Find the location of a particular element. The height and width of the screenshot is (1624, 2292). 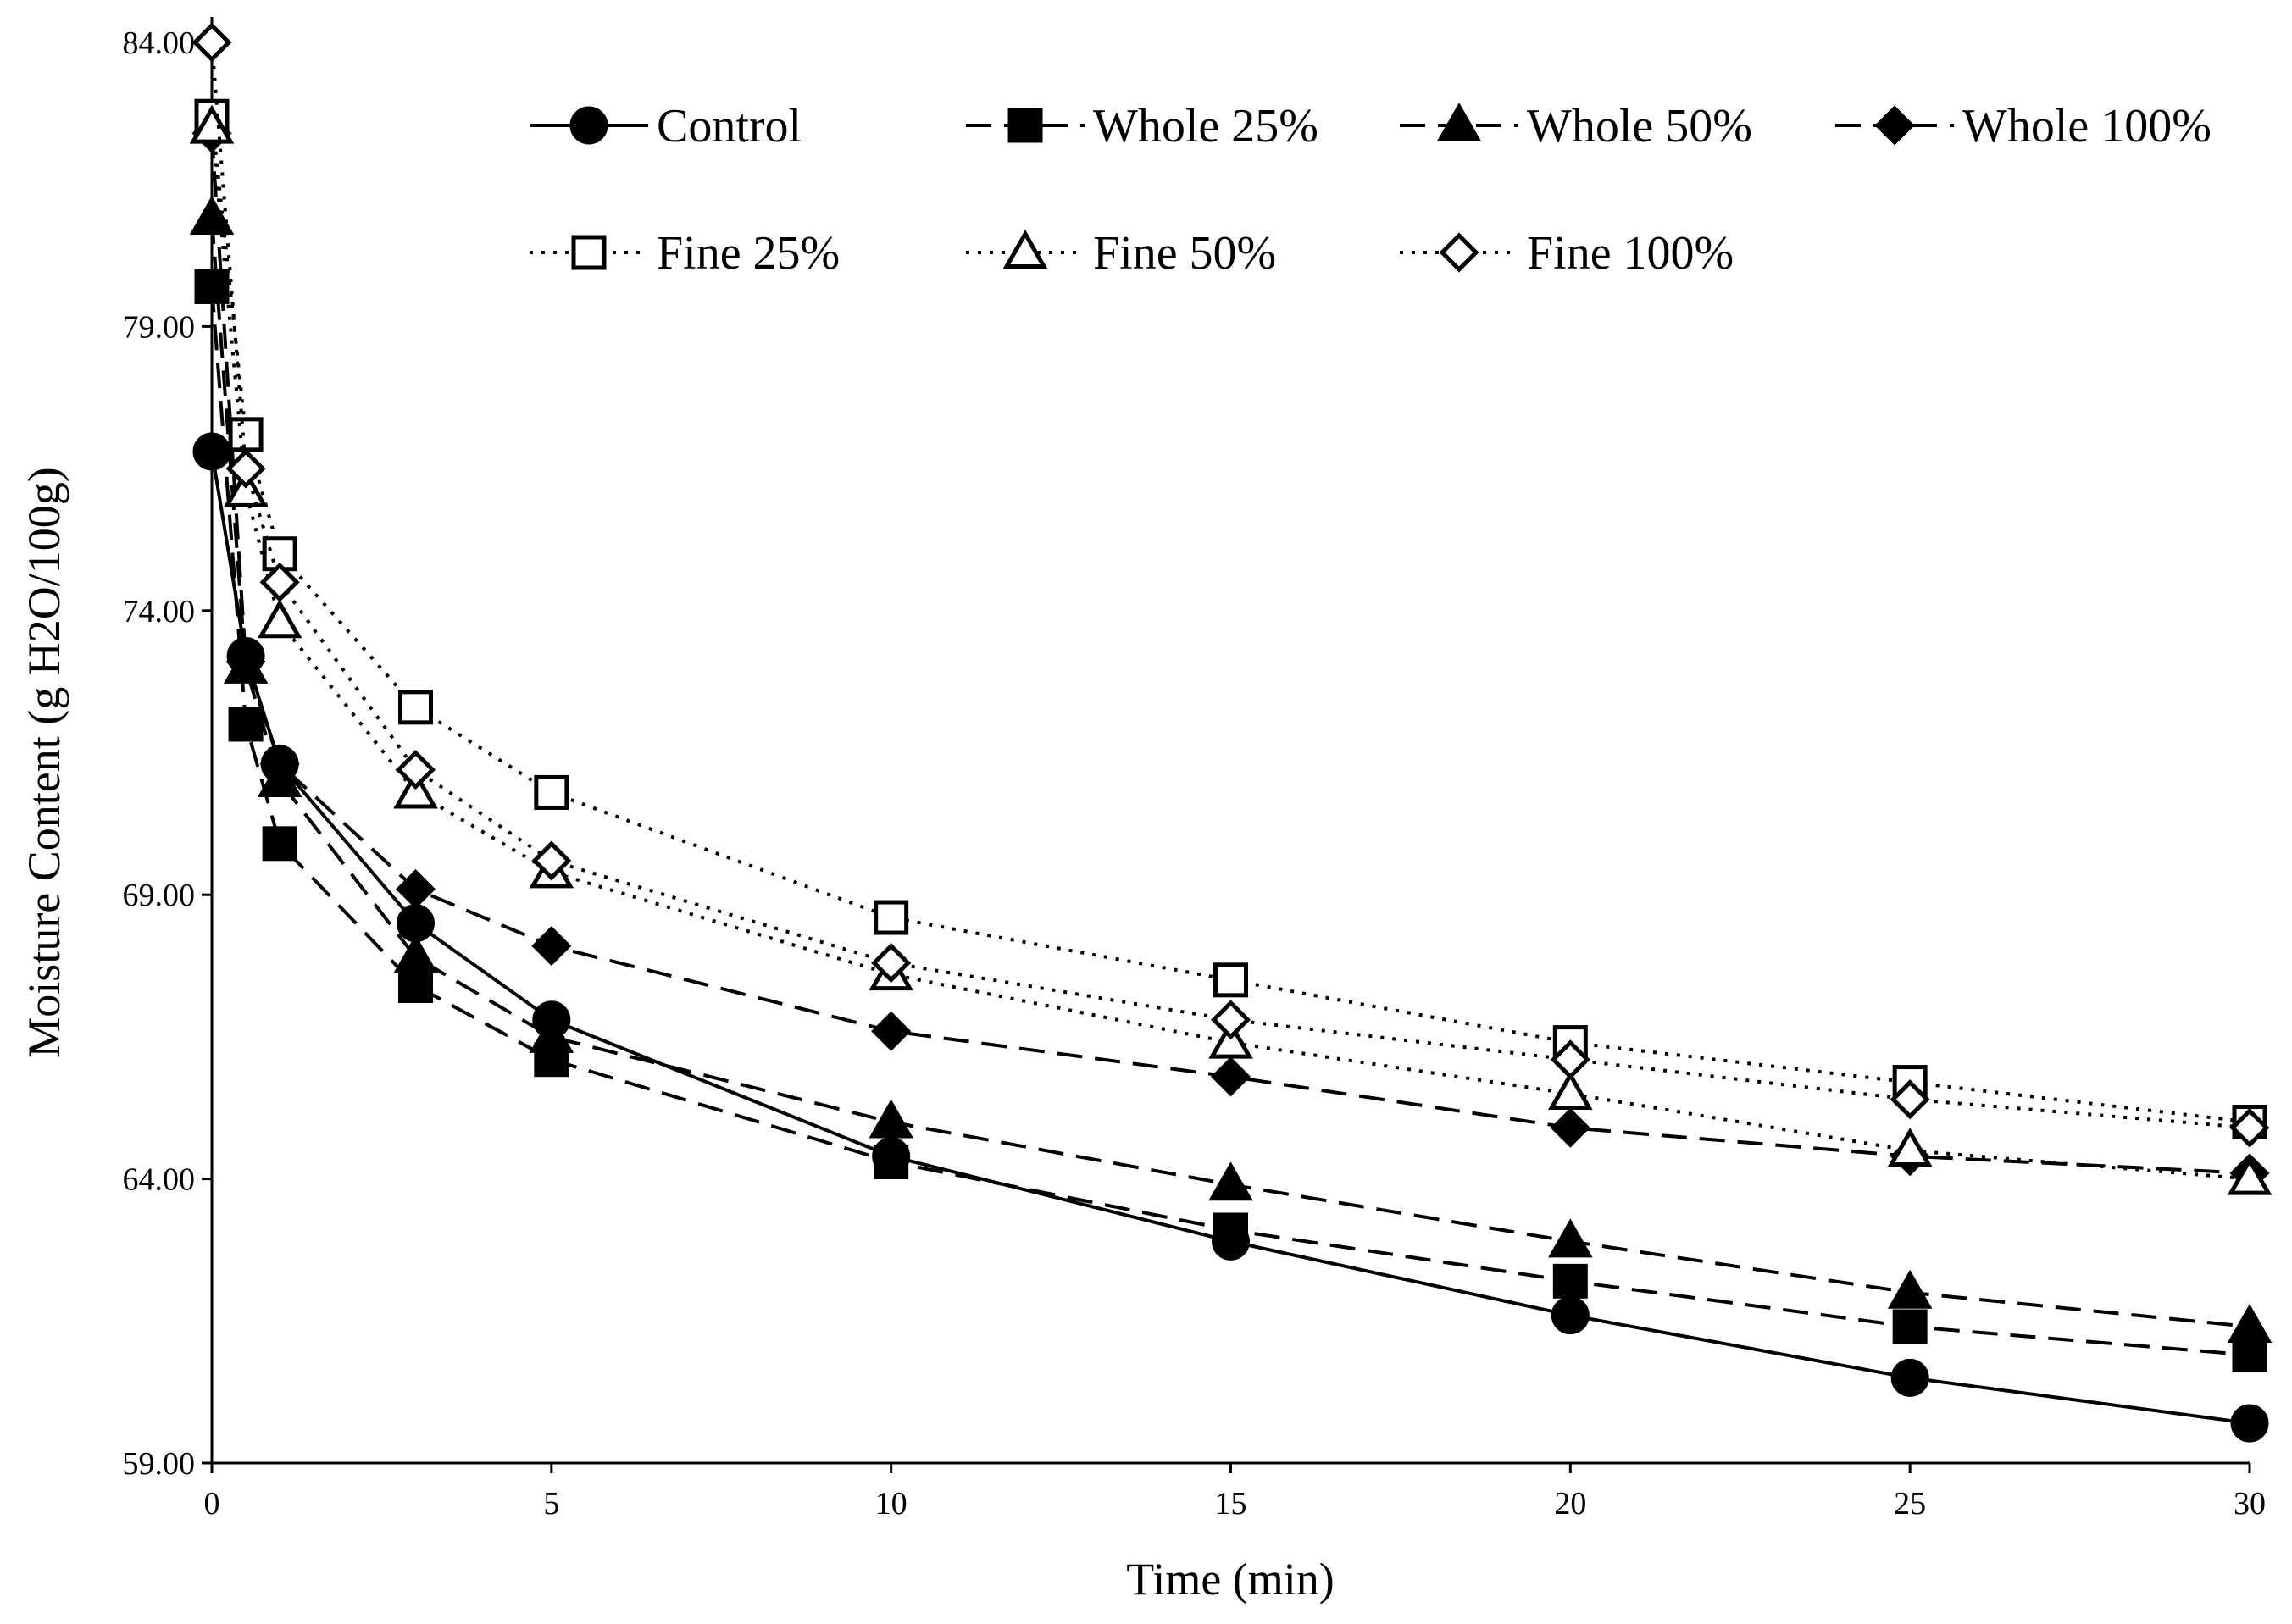

x-tick-label: 5 is located at coordinates (551, 1504).